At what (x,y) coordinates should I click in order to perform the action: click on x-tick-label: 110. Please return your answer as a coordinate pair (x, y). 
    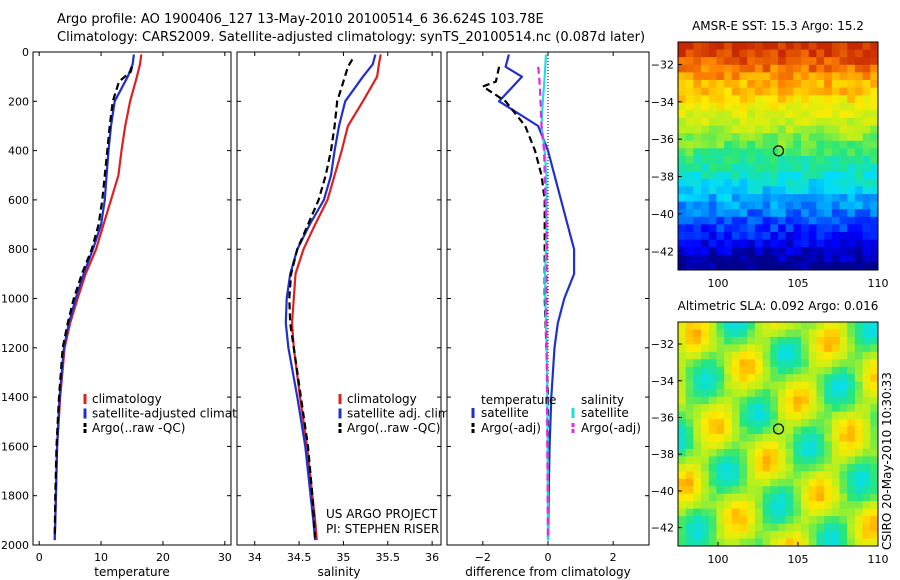
    Looking at the image, I should click on (878, 559).